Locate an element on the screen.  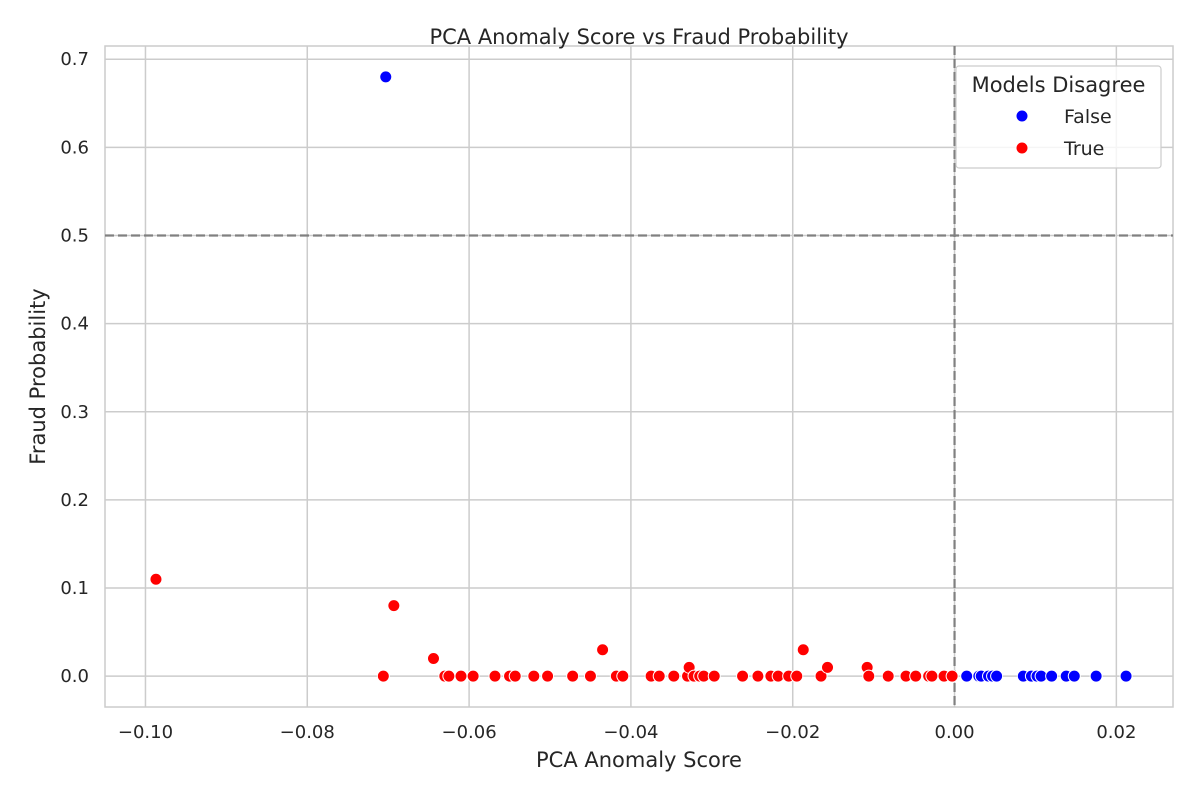
y-tick-label: 0.4 is located at coordinates (74, 324).